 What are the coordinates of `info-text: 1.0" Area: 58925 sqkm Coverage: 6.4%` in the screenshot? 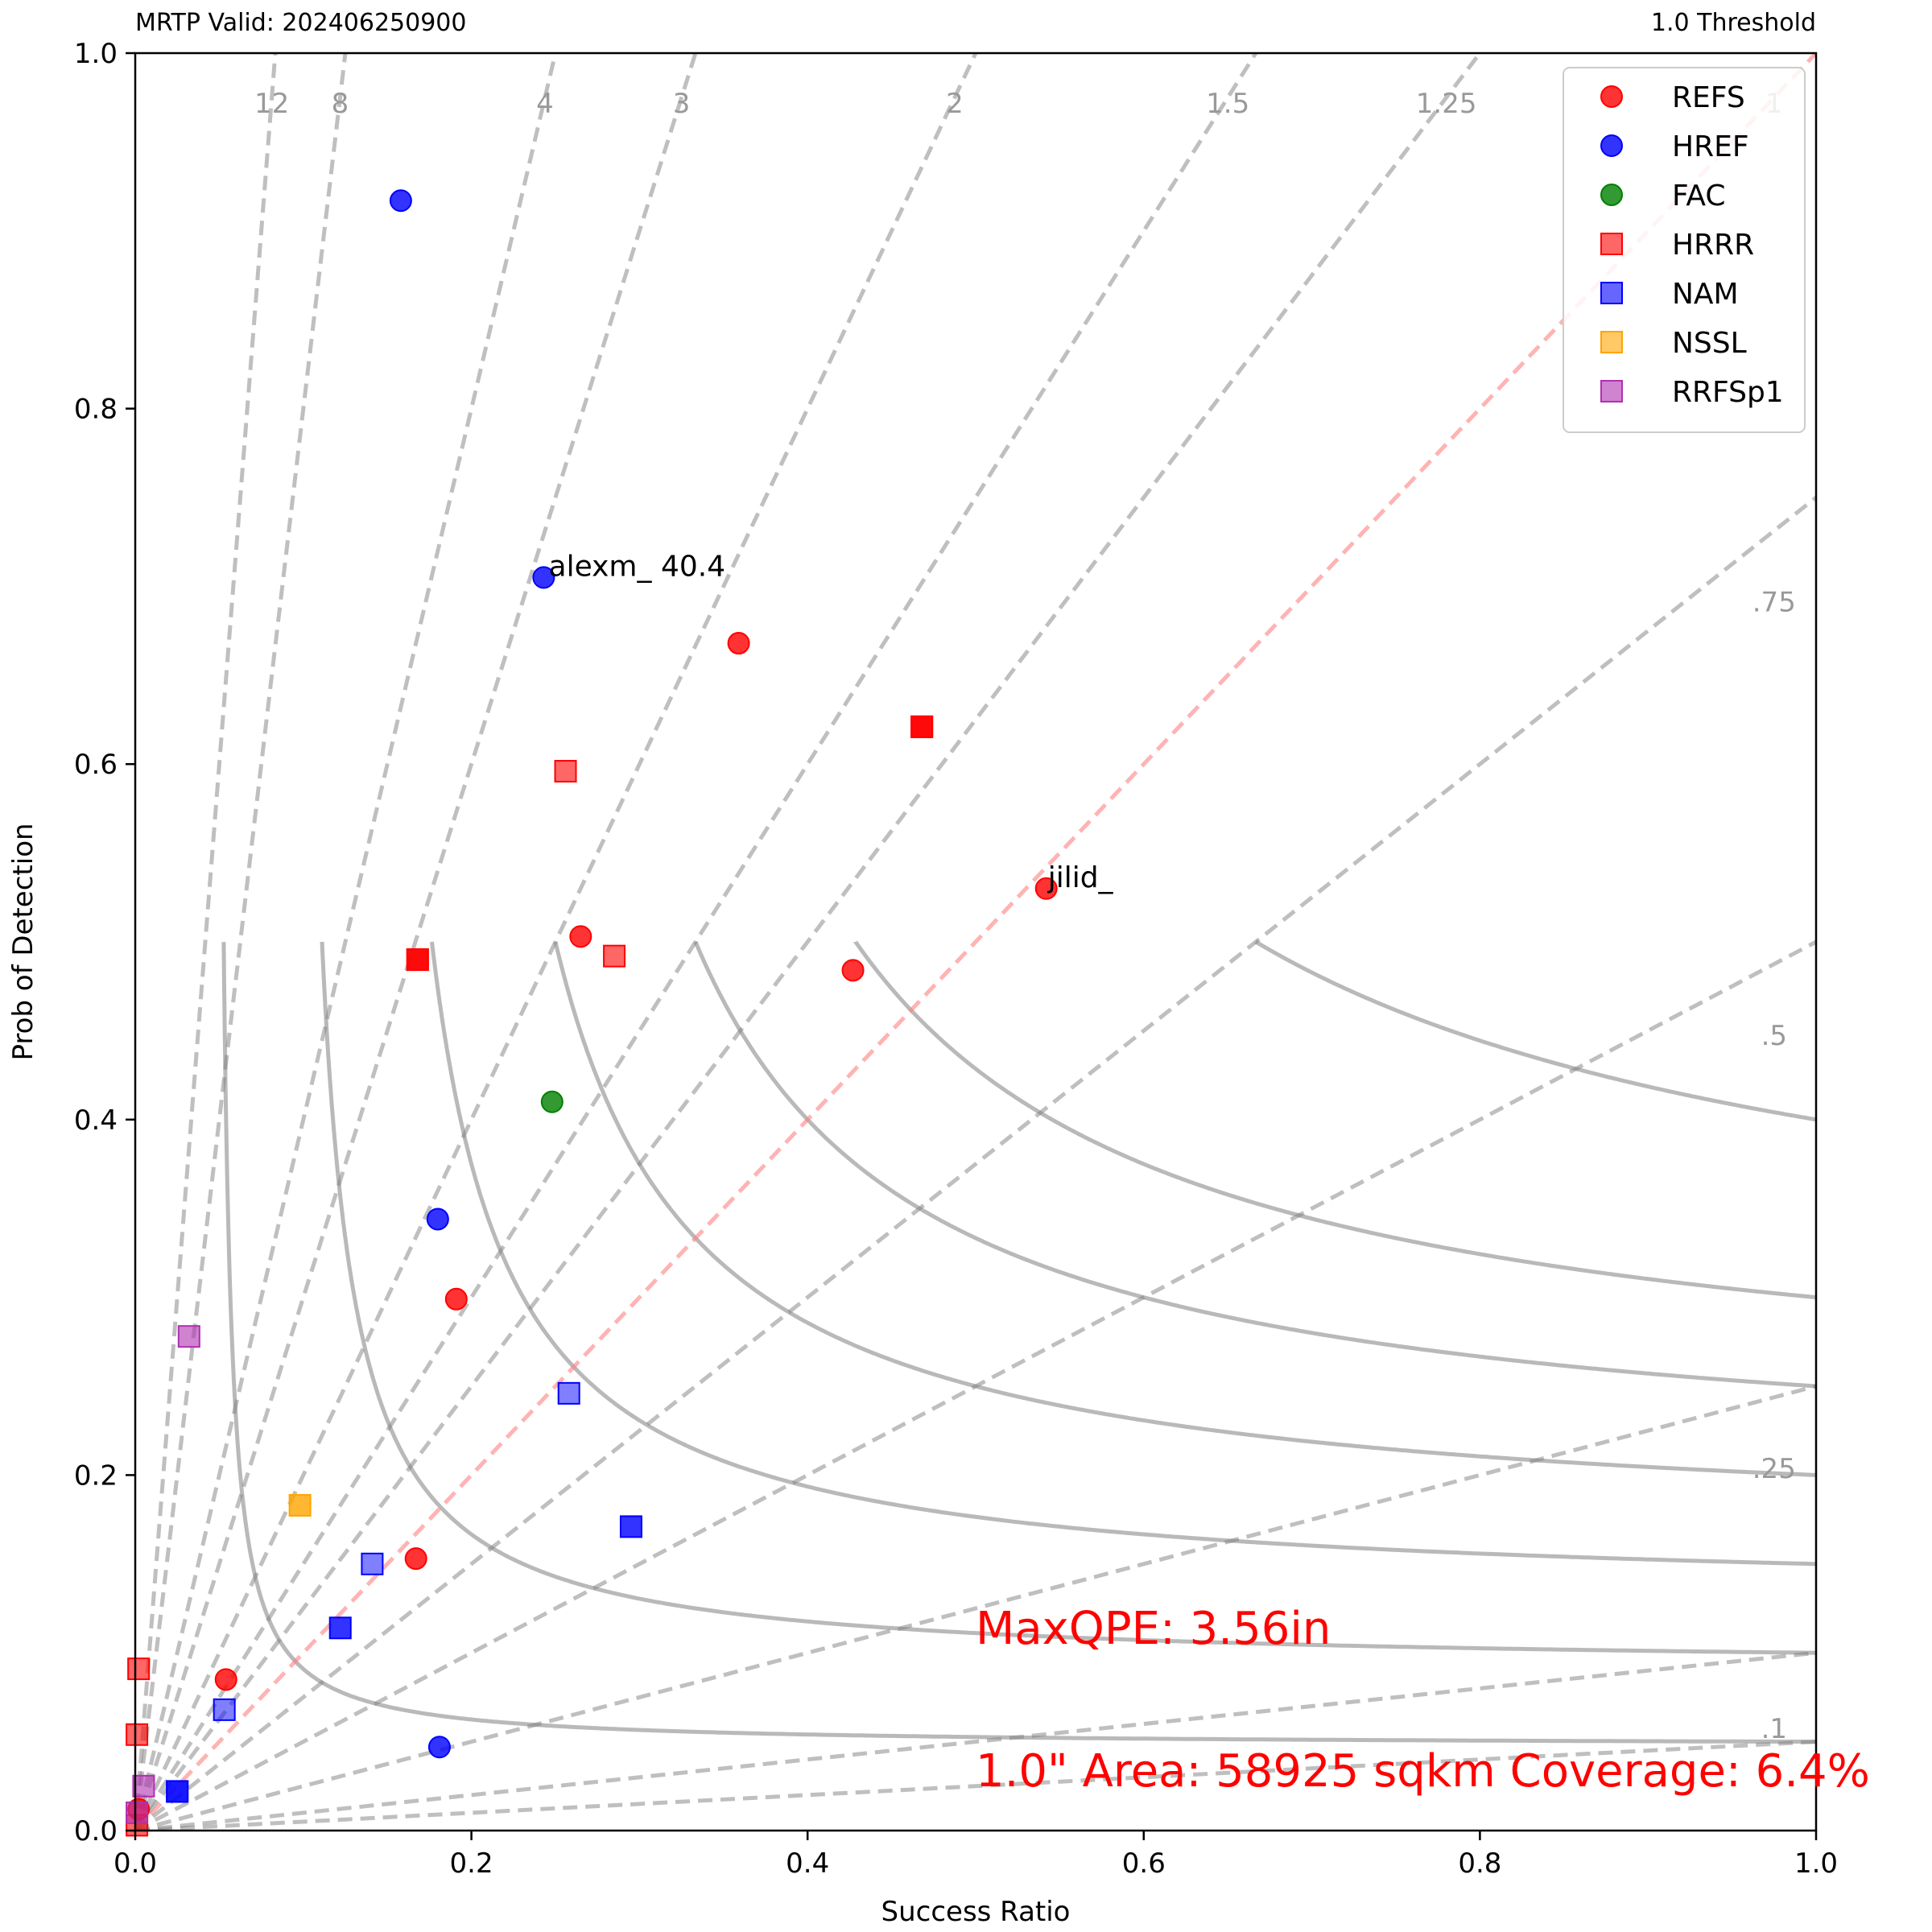 It's located at (1423, 1771).